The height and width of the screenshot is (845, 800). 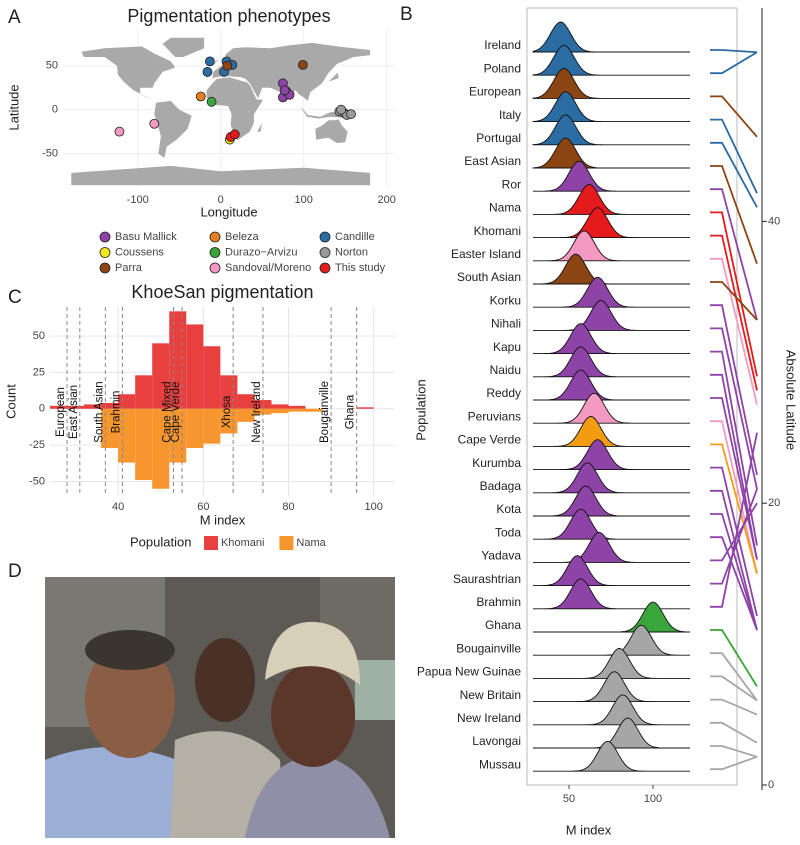 What do you see at coordinates (494, 416) in the screenshot?
I see `population-label: Peruvians` at bounding box center [494, 416].